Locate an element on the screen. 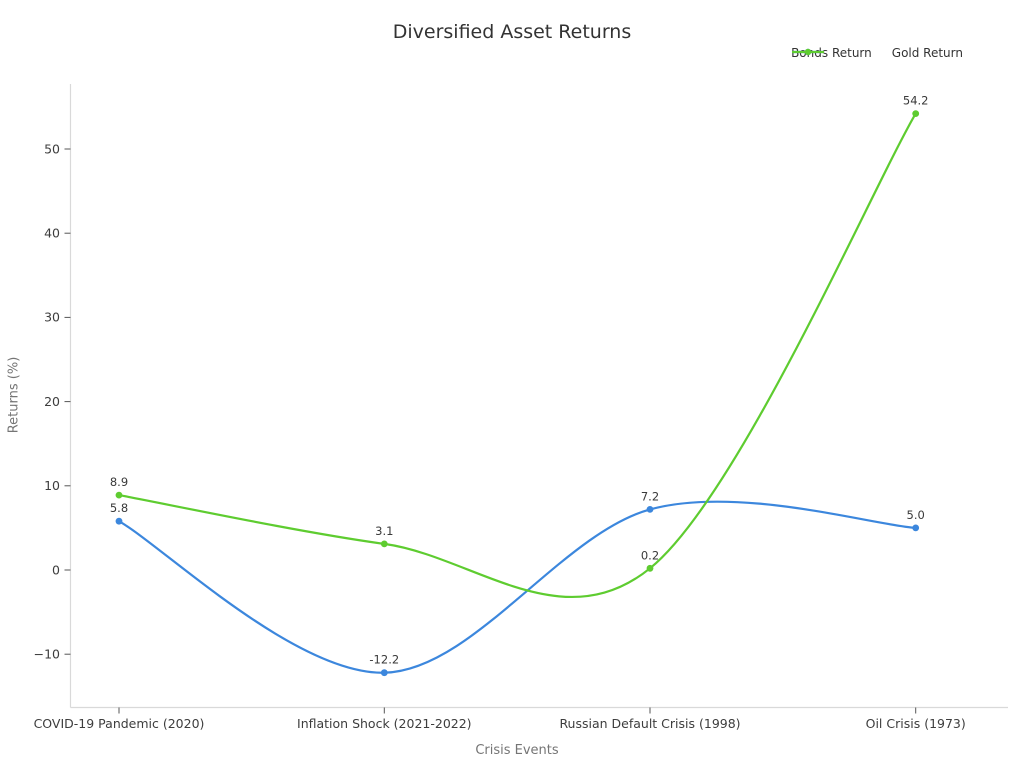 Image resolution: width=1024 pixels, height=768 pixels. svg-text: 20 is located at coordinates (52, 401).